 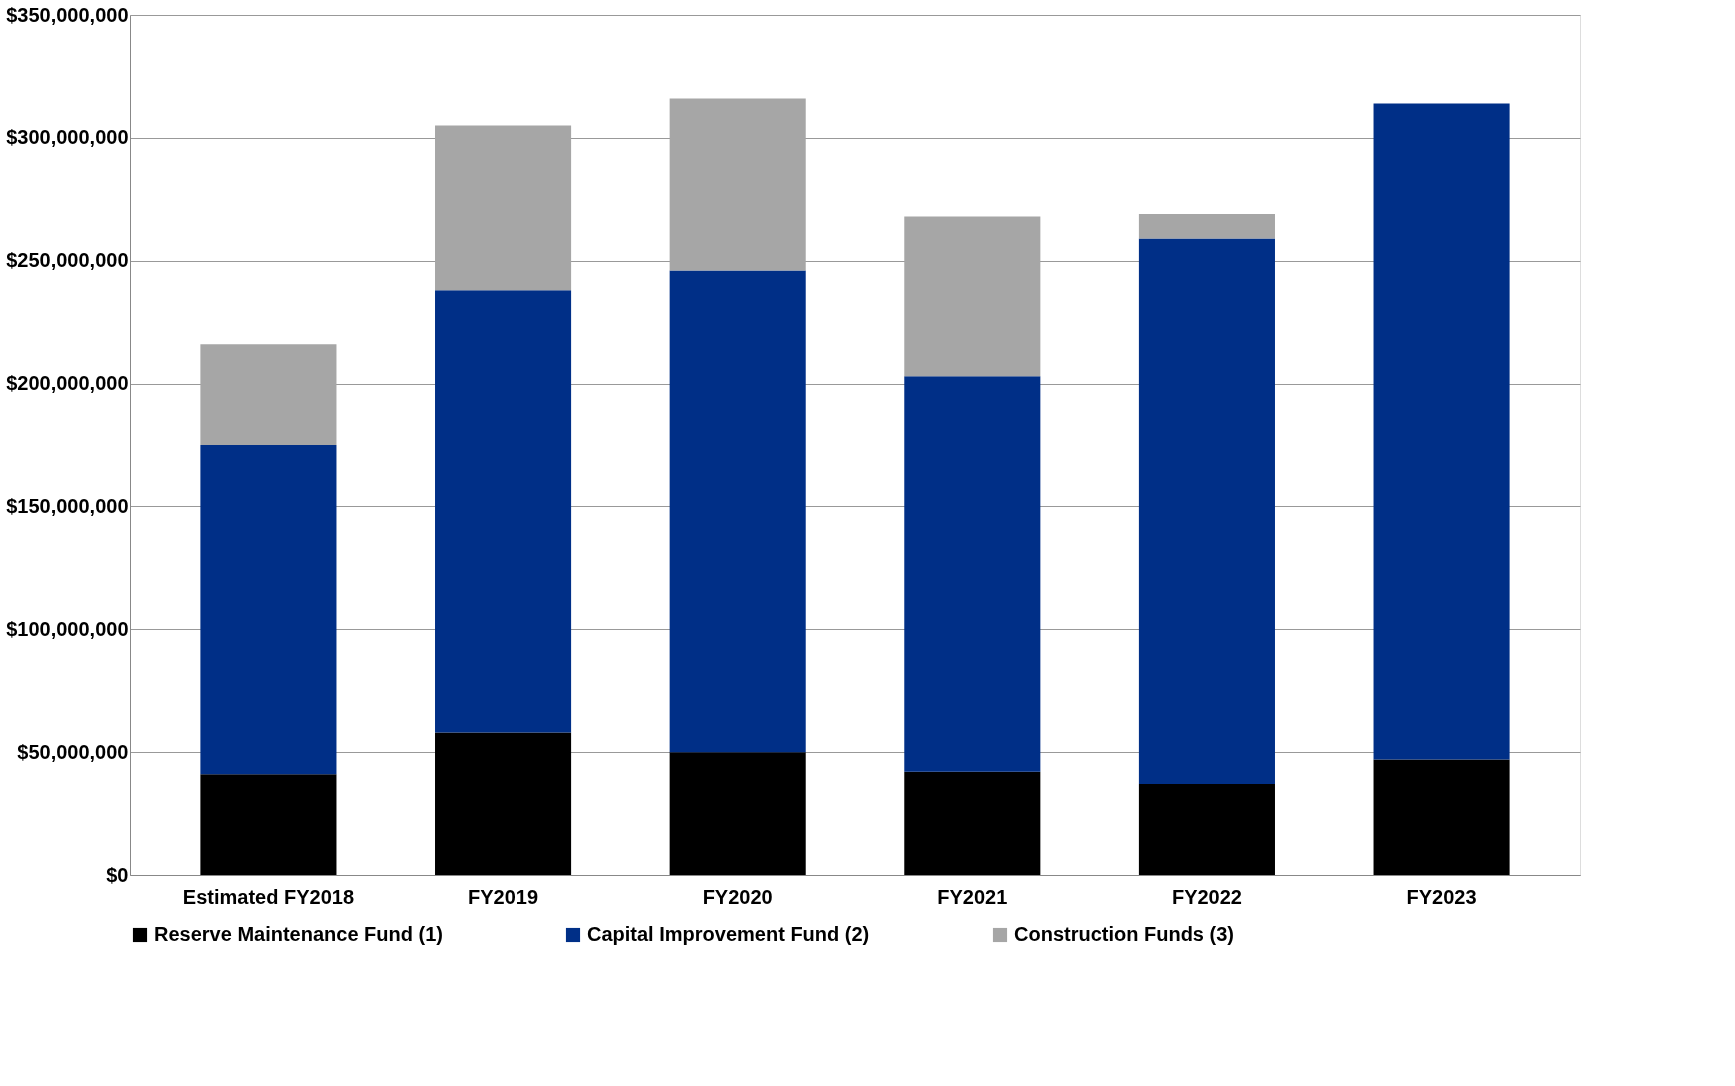 I want to click on y-tick-label: $250,000,000, so click(x=67, y=260).